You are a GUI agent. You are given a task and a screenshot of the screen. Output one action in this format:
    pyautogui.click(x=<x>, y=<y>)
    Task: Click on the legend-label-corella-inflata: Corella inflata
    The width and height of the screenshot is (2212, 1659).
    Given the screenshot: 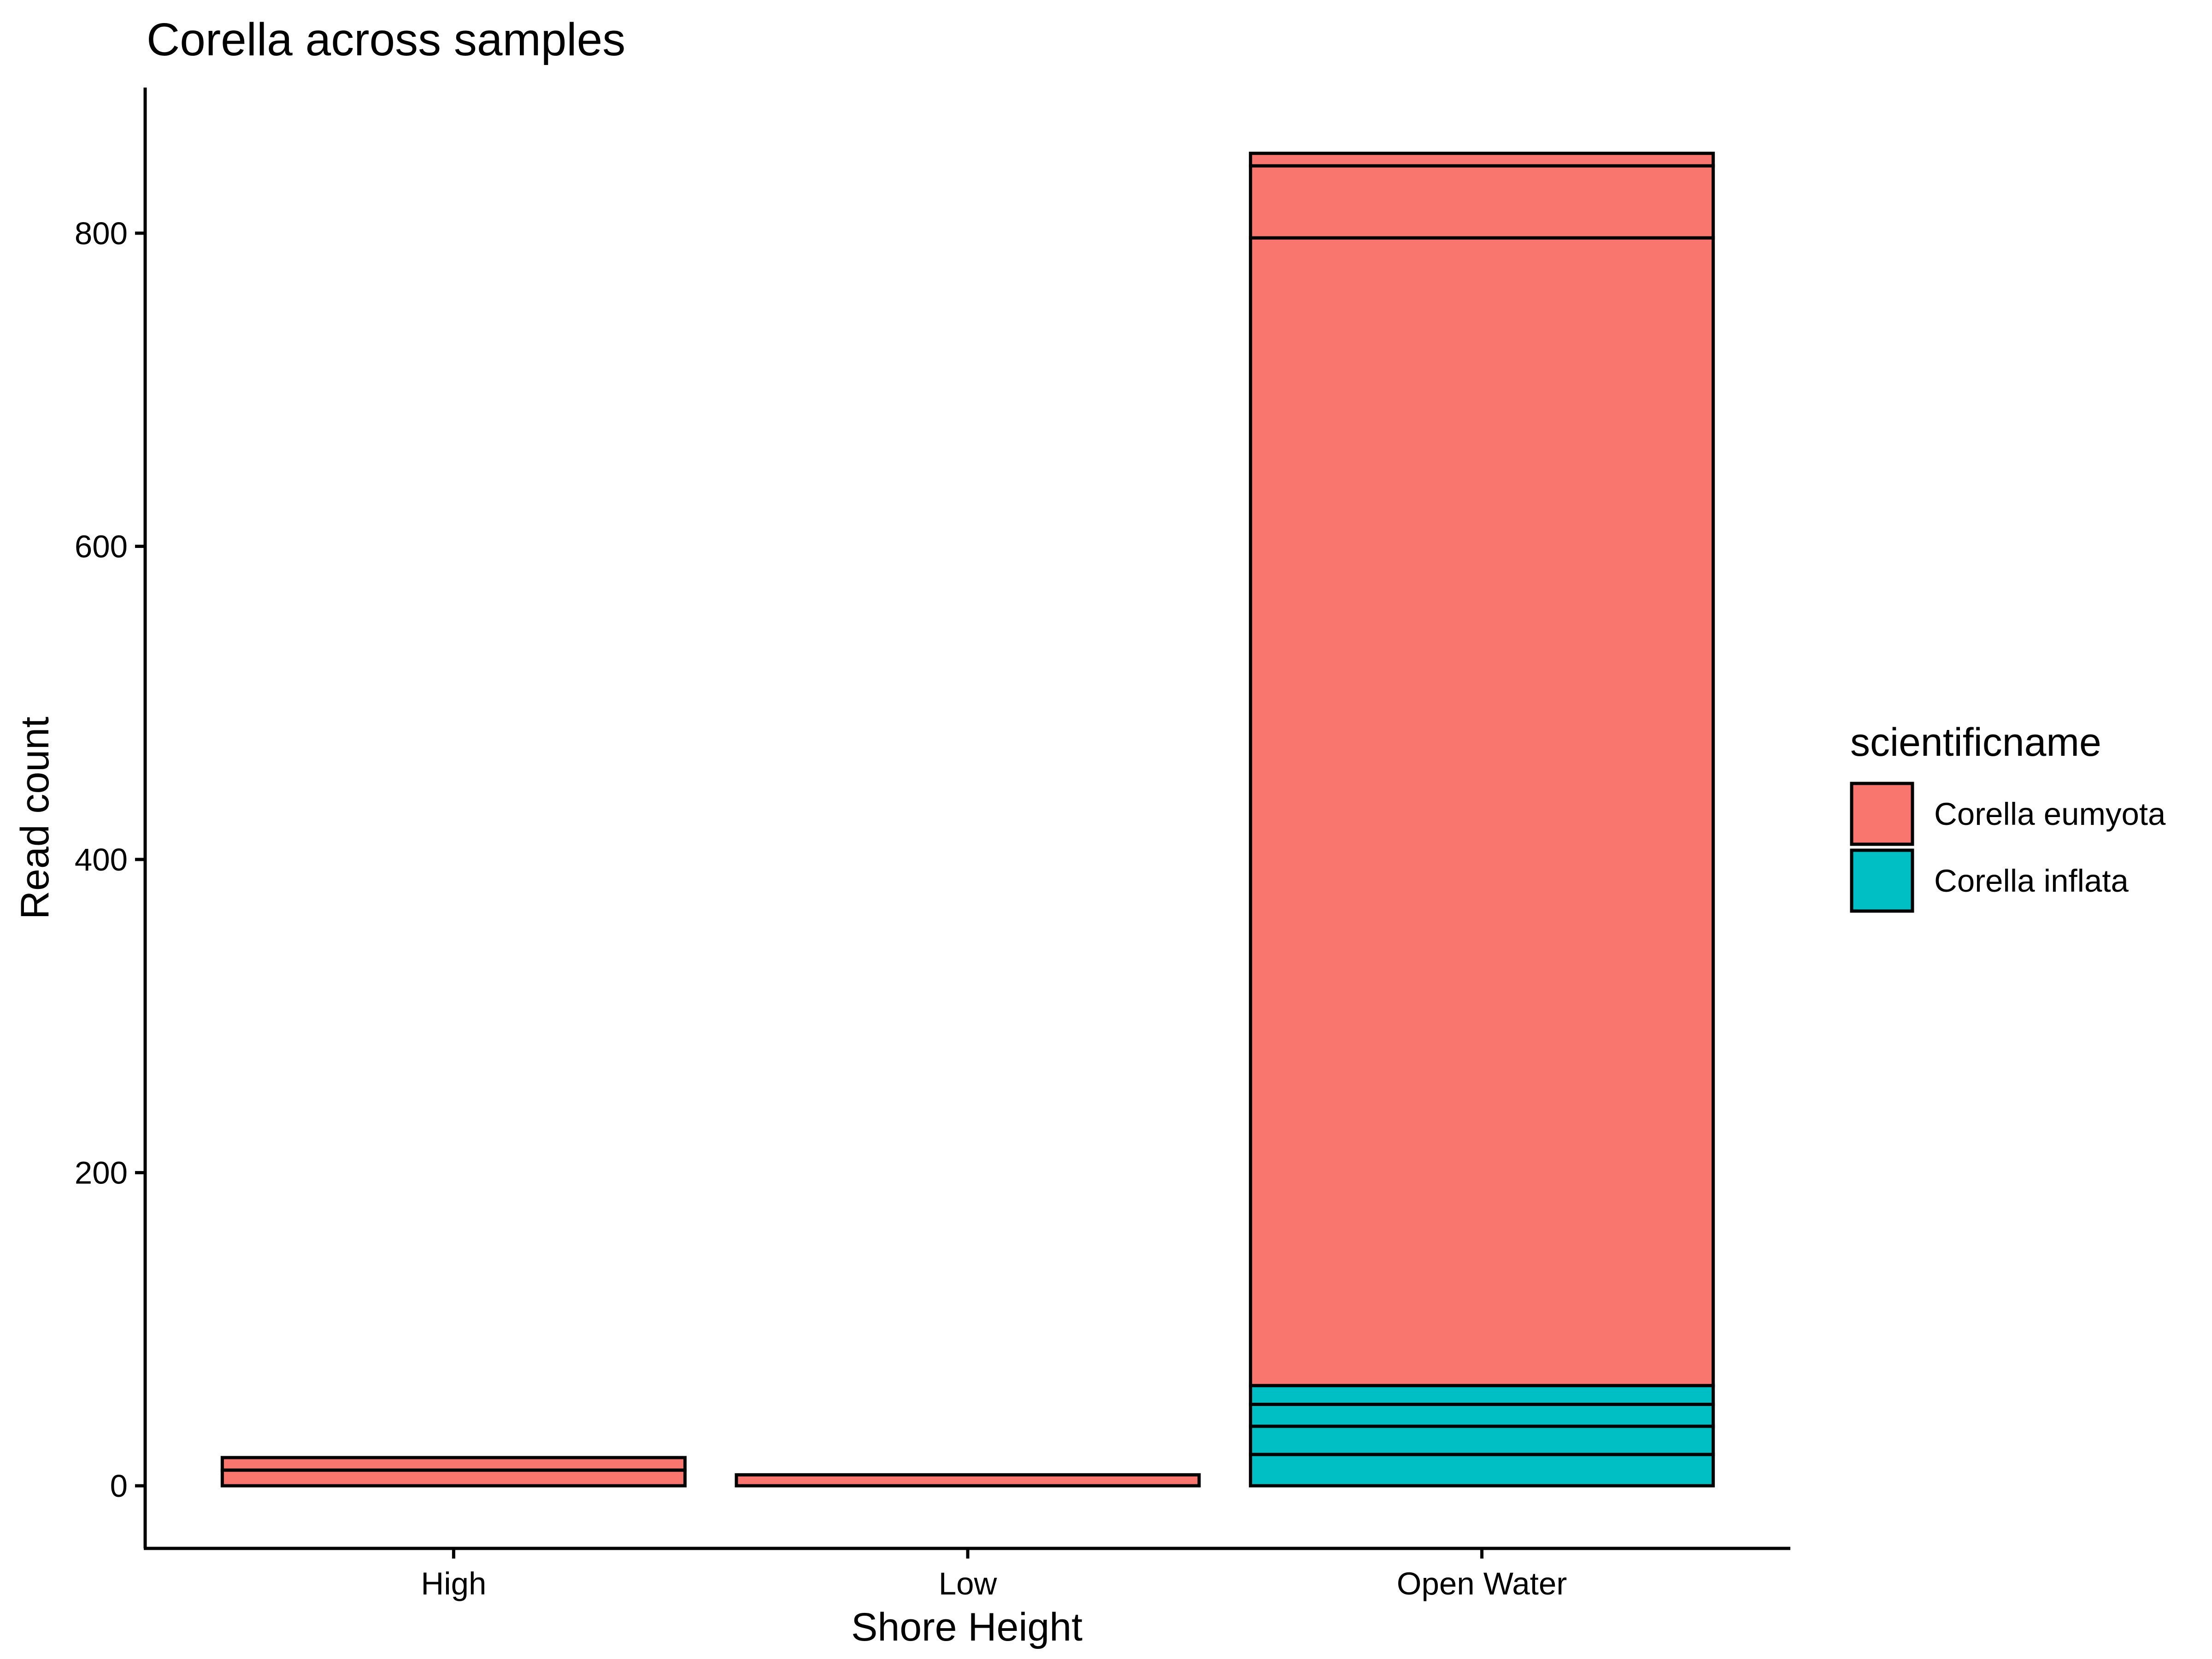 What is the action you would take?
    pyautogui.click(x=2031, y=881)
    